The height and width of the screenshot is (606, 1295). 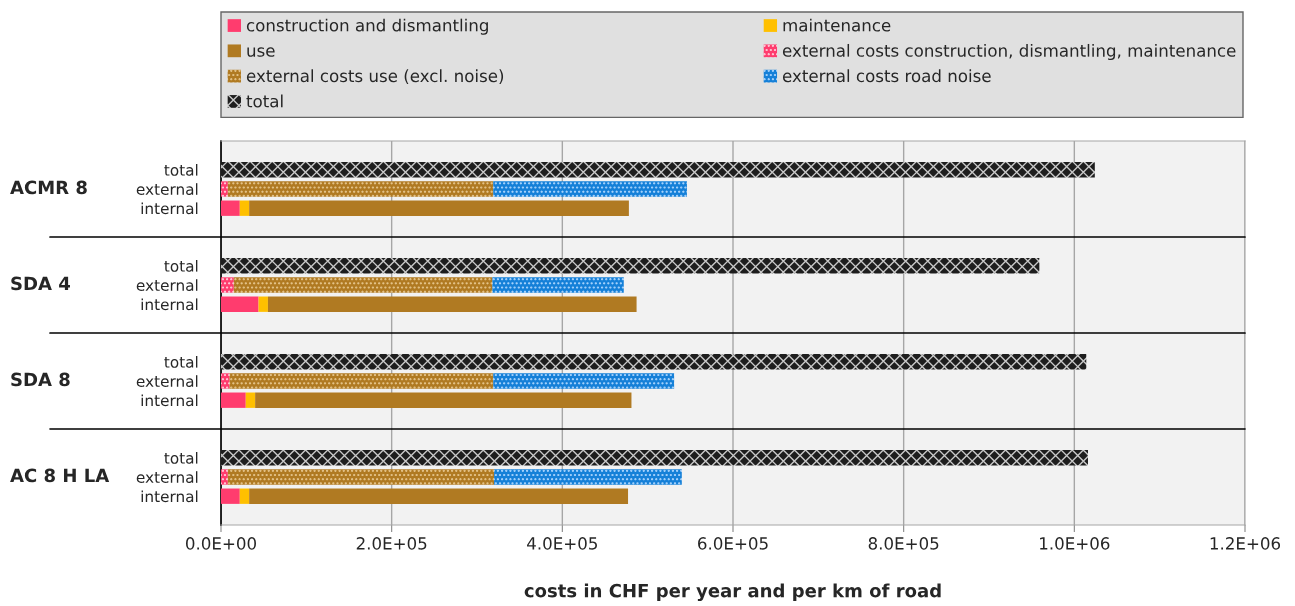 I want to click on legend-label: maintenance, so click(x=837, y=25).